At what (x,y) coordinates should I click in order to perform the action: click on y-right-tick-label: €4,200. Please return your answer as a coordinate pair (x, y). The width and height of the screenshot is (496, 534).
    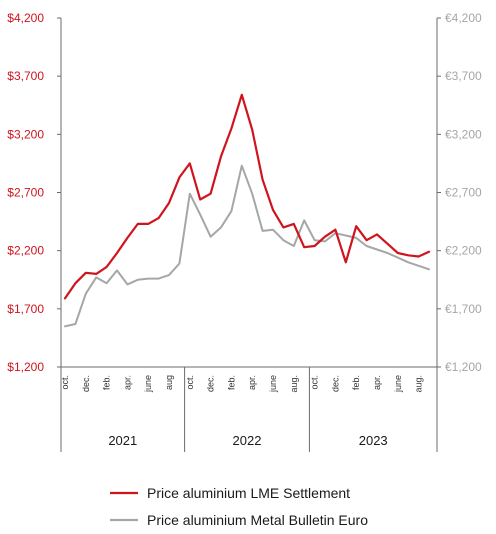
    Looking at the image, I should click on (463, 18).